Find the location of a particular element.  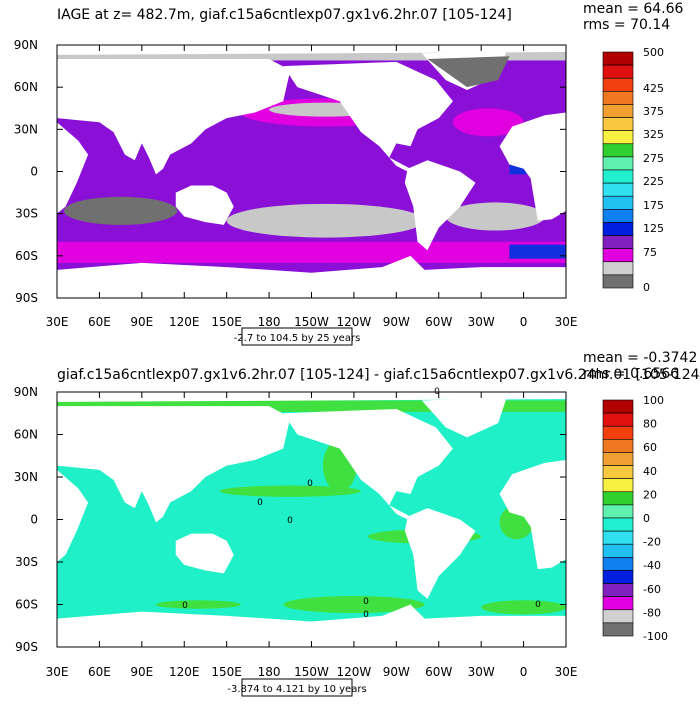

colorbar-label: -40 is located at coordinates (652, 565).